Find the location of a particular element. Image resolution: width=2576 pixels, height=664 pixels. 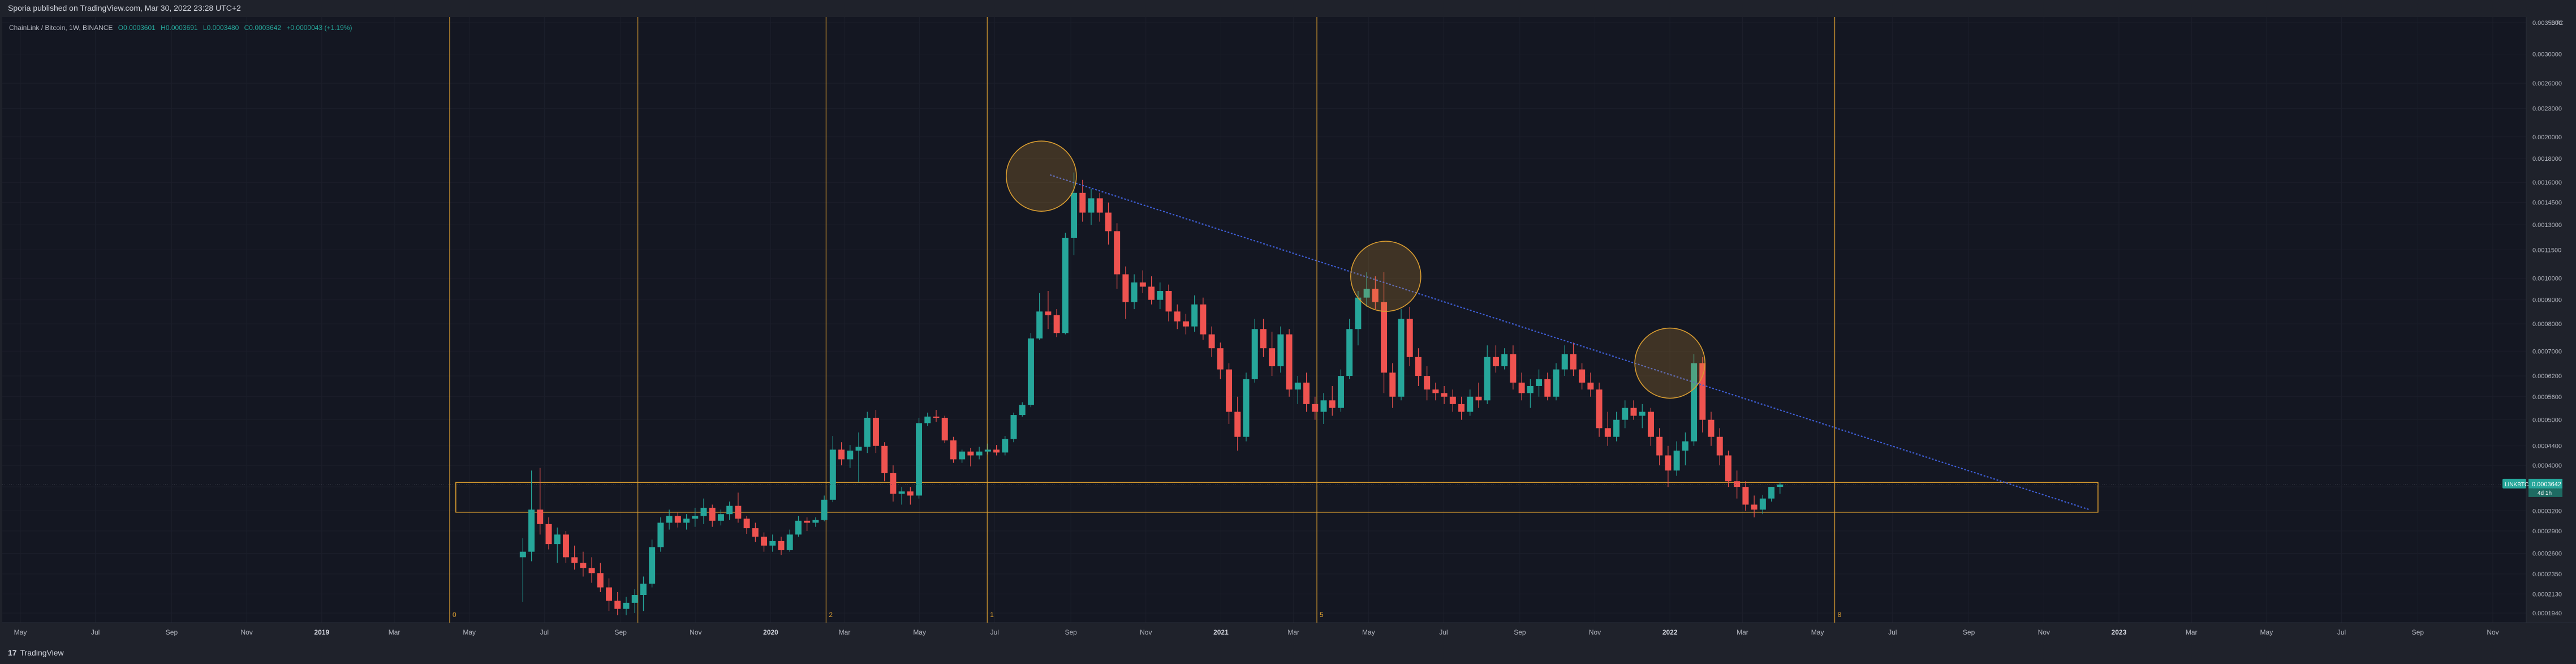

y-tick-label: 0.0007000 is located at coordinates (2547, 351).